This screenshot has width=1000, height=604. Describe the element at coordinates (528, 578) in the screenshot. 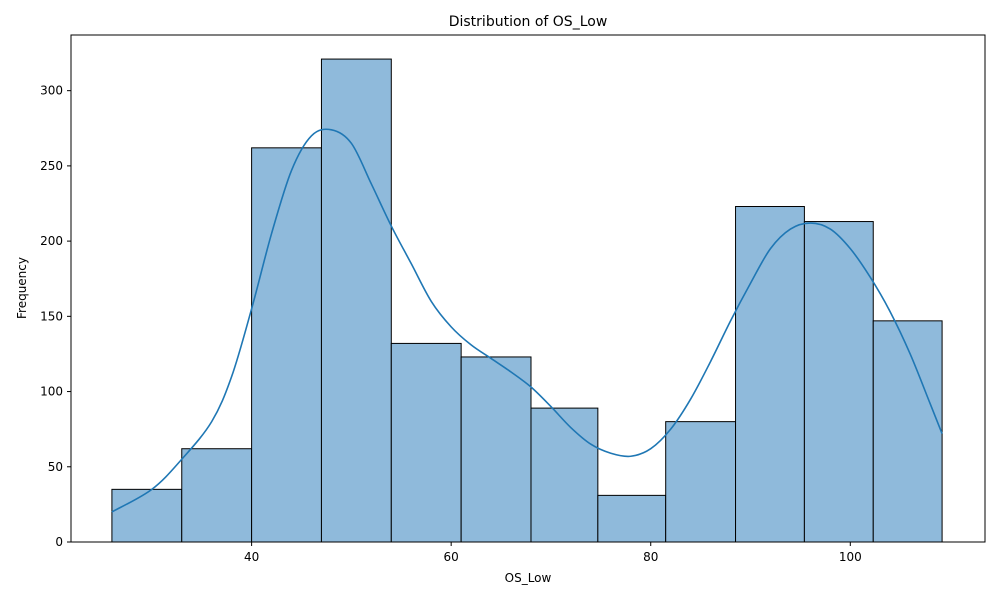

I see `x-axis-title: OS_Low` at that location.